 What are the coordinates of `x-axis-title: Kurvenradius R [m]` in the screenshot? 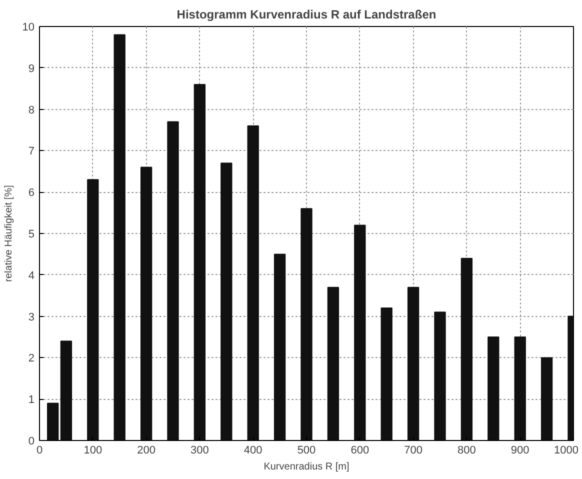 It's located at (307, 467).